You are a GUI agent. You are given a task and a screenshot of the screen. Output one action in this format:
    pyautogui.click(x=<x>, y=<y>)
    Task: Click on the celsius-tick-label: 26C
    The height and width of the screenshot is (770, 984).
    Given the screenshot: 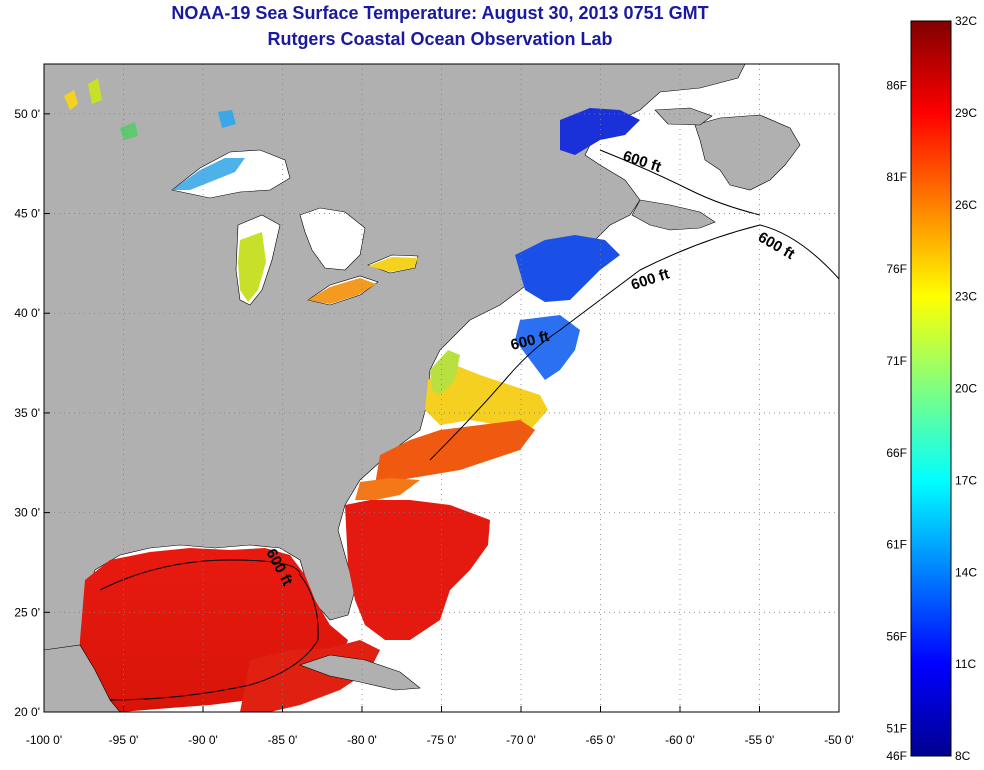 What is the action you would take?
    pyautogui.click(x=966, y=205)
    